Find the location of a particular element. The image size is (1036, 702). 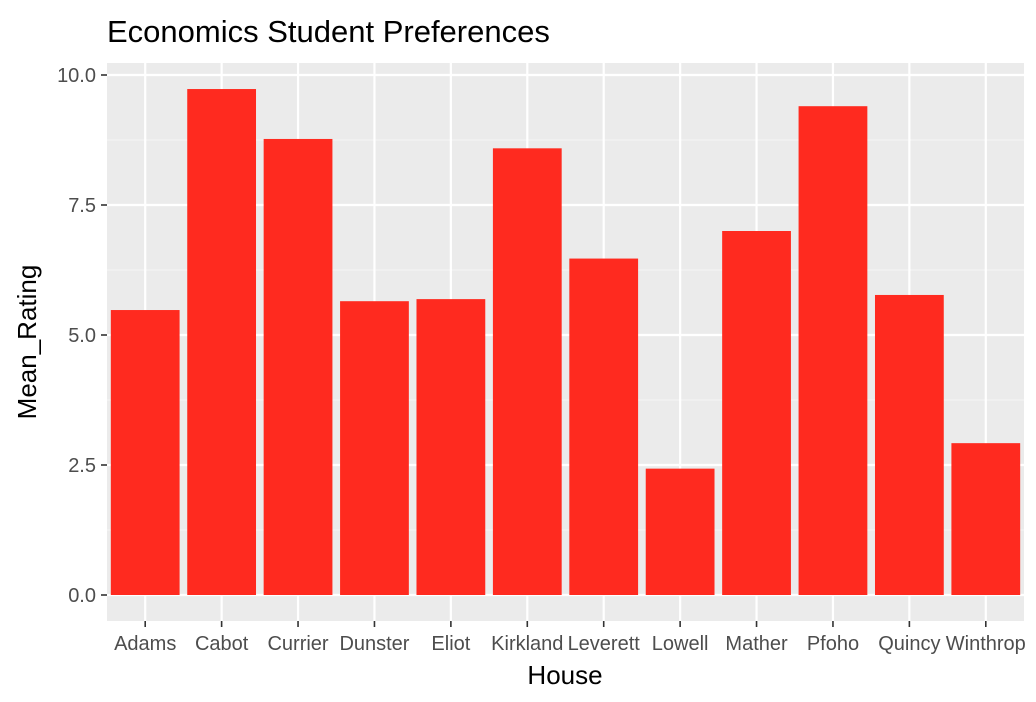

x-axis-label: House is located at coordinates (564, 675).